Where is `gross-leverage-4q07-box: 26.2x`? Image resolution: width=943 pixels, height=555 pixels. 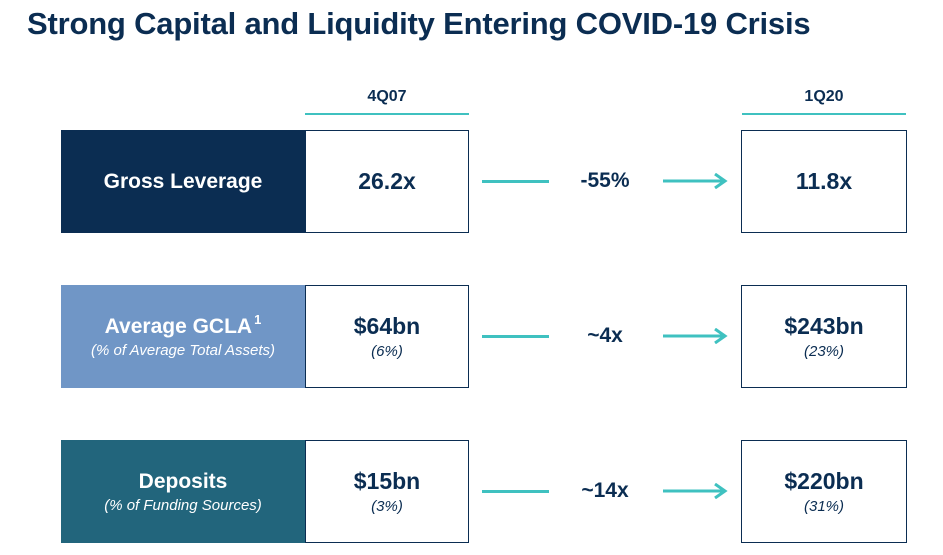 gross-leverage-4q07-box: 26.2x is located at coordinates (387, 181).